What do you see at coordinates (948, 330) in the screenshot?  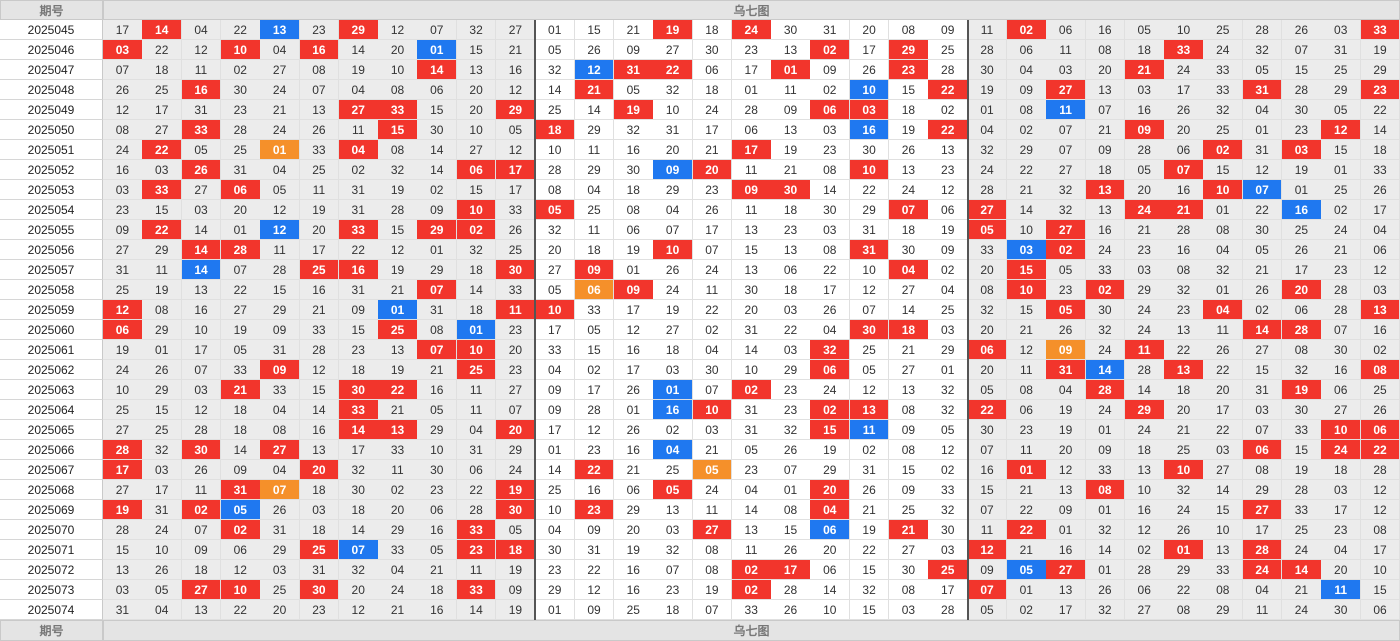 I see `number-cell: 03` at bounding box center [948, 330].